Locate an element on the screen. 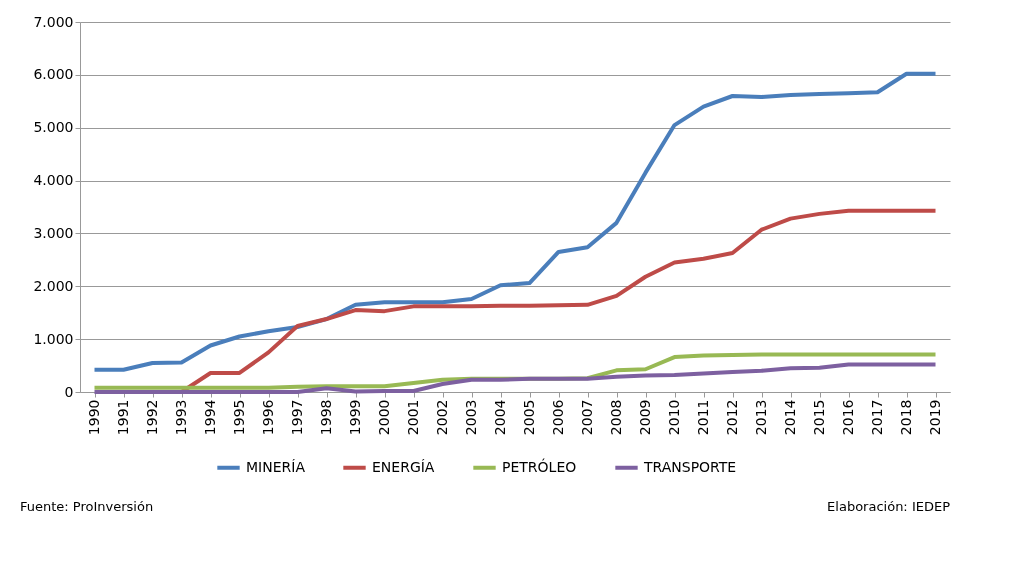 Image resolution: width=1016 pixels, height=565 pixels. x-tick-label: 1991 is located at coordinates (123, 417).